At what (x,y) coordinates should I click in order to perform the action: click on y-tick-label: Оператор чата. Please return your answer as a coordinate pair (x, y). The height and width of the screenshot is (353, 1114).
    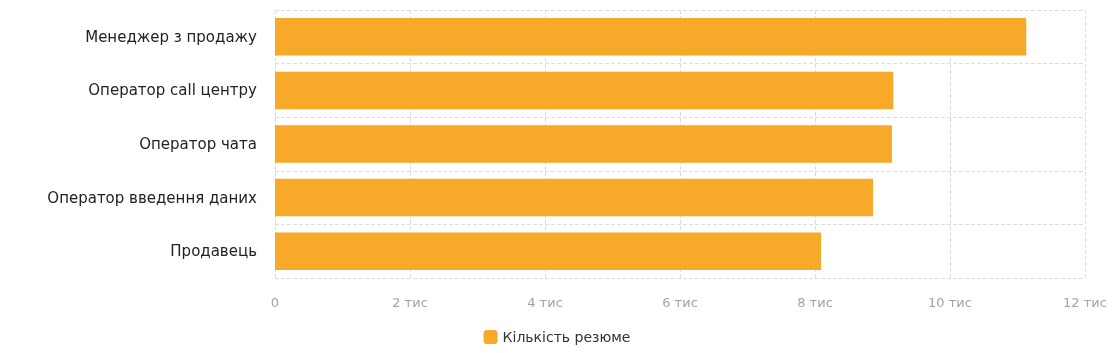
    Looking at the image, I should click on (198, 144).